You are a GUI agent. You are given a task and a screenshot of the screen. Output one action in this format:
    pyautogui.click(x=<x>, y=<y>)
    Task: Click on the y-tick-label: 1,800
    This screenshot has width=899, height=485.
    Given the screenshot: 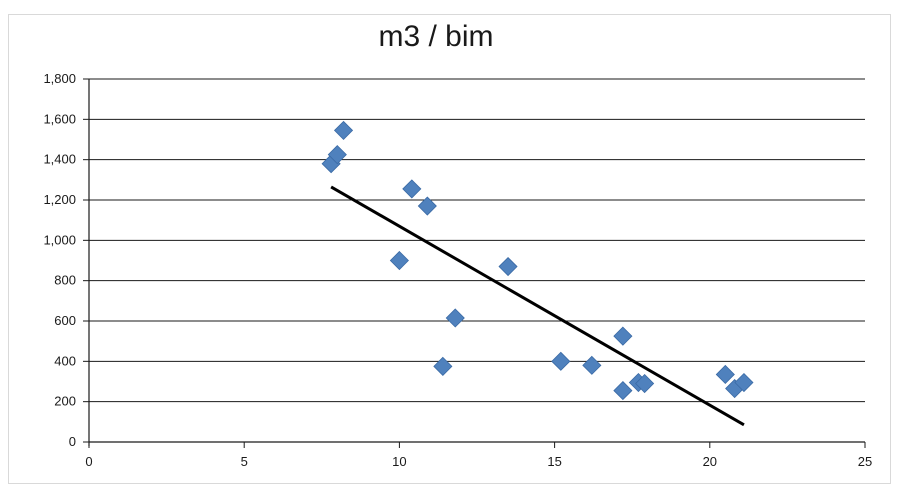 What is the action you would take?
    pyautogui.click(x=59, y=78)
    